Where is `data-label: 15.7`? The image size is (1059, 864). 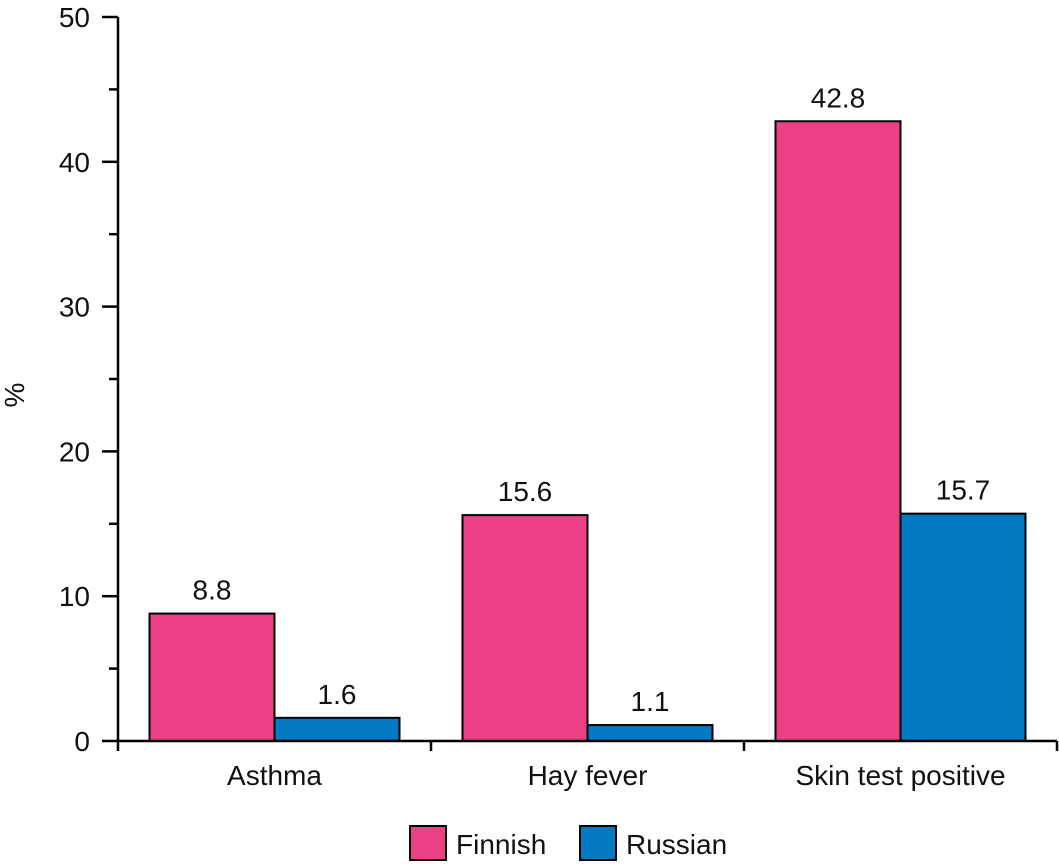 data-label: 15.7 is located at coordinates (963, 490).